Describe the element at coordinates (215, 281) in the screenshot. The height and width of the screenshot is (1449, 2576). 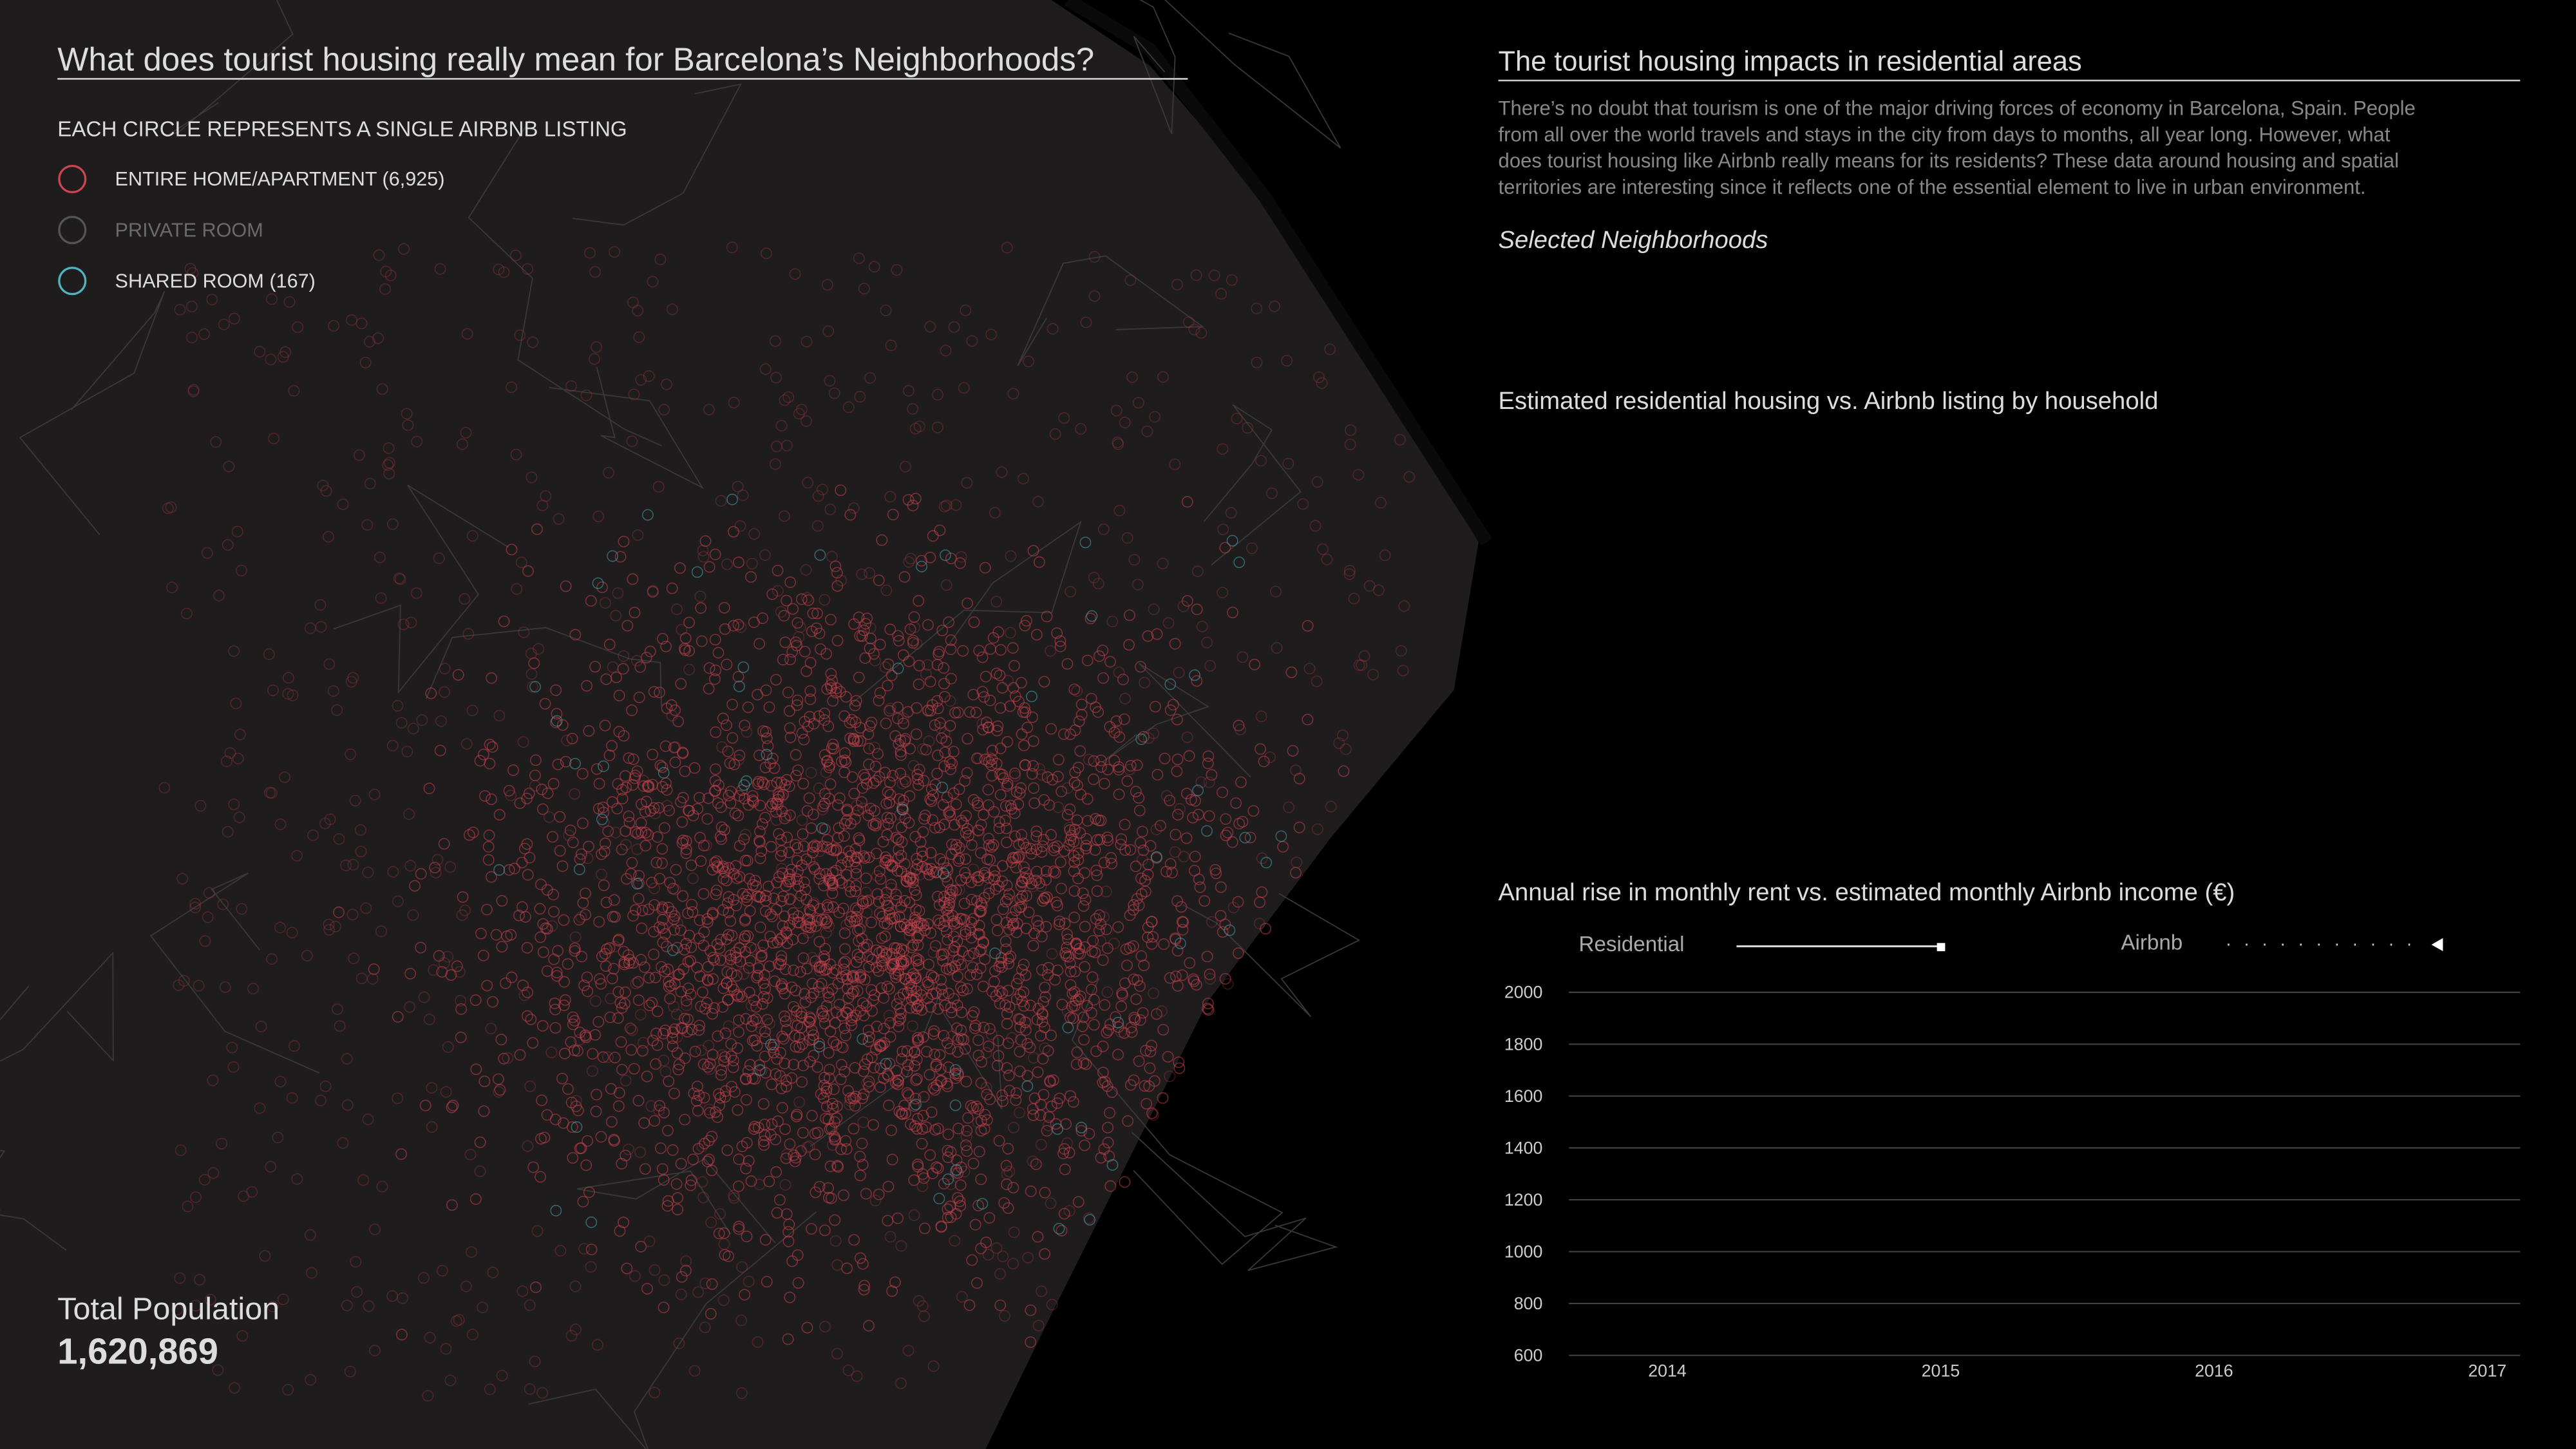
I see `legend-label: SHARED ROOM (167)` at that location.